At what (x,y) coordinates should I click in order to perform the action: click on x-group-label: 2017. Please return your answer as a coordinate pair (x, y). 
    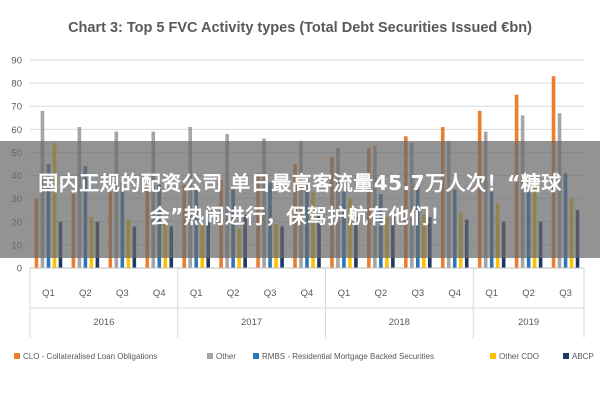
    Looking at the image, I should click on (251, 322).